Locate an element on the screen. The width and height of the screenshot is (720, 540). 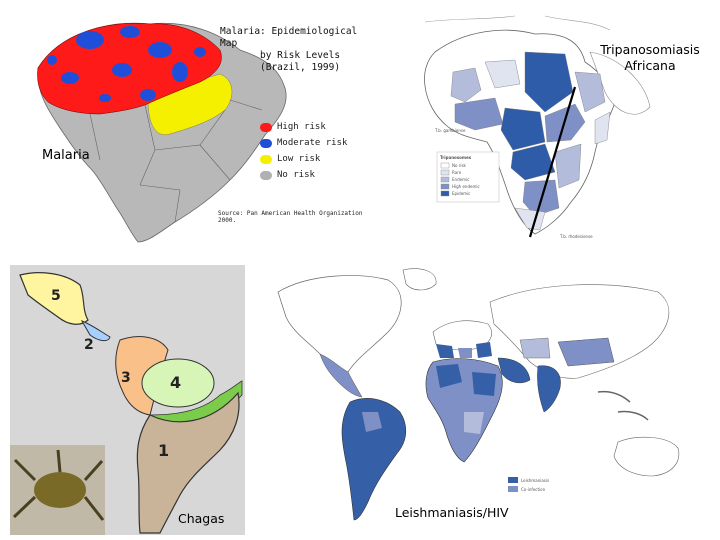
africa-tag-gambiense: T.b. gambiense is located at coordinates (450, 130).